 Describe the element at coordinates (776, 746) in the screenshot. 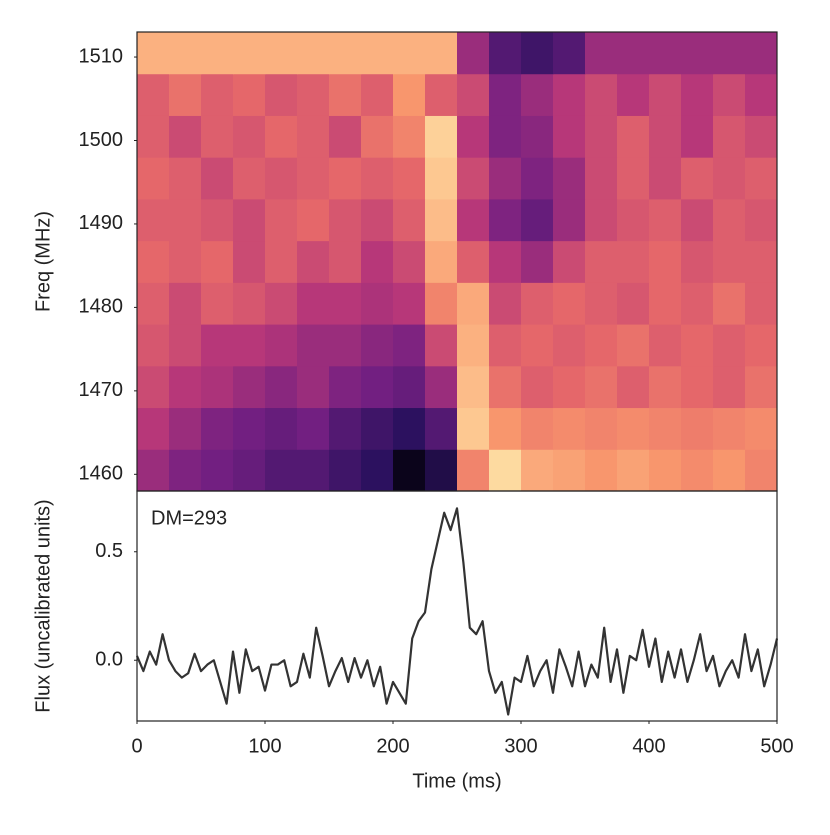

I see `x-tick-label: 500` at that location.